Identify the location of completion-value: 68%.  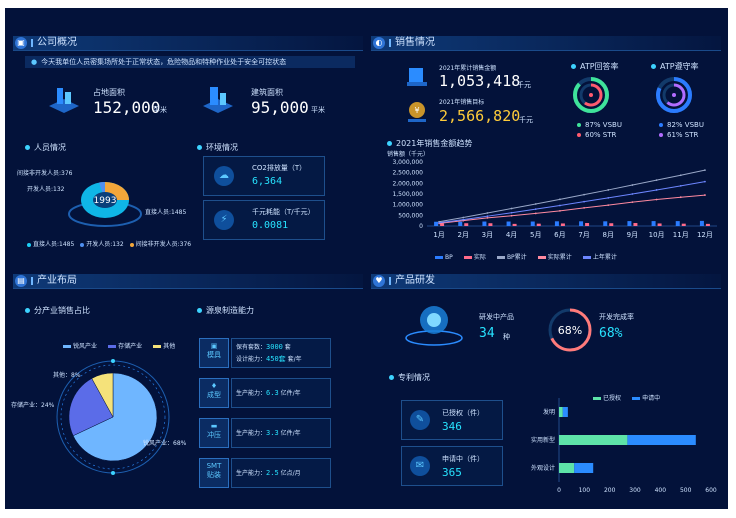
(611, 333).